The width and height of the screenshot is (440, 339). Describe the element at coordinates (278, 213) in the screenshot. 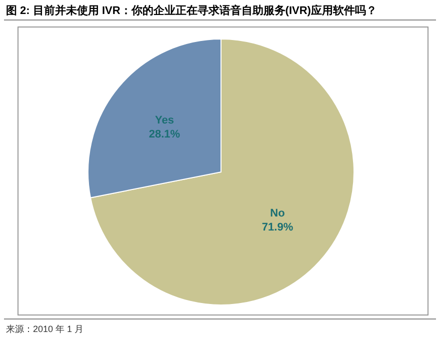

I see `slice-label: No` at that location.